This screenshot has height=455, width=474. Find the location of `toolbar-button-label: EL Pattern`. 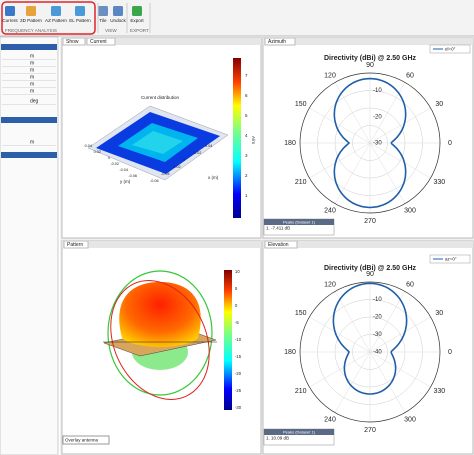

toolbar-button-label: EL Pattern is located at coordinates (80, 20).